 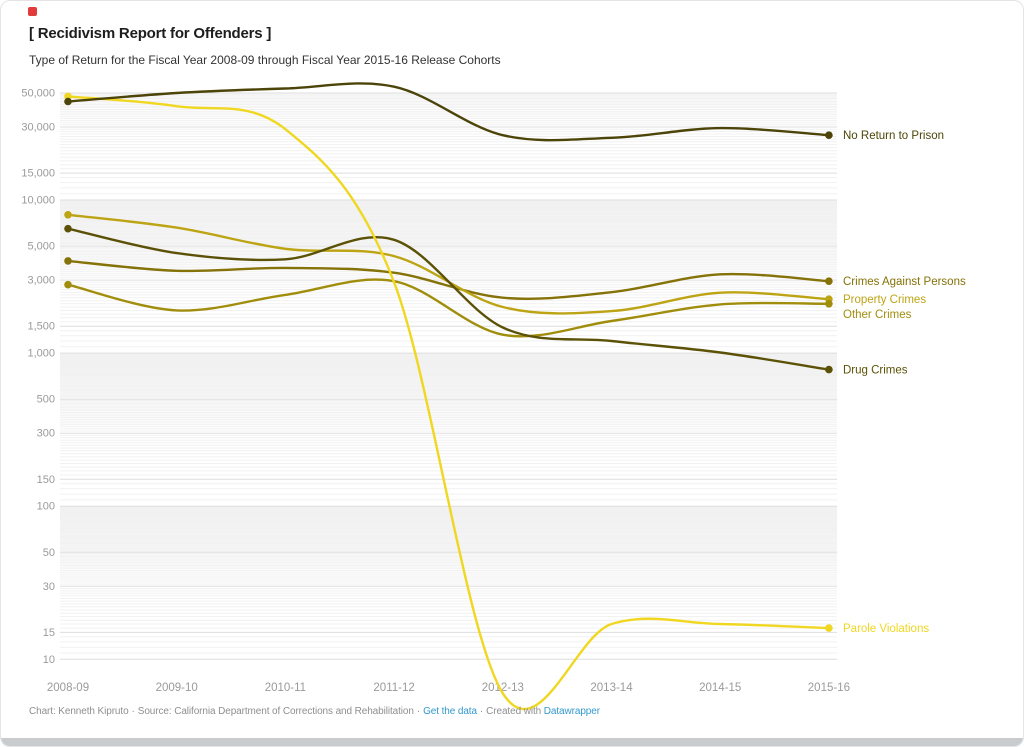 I want to click on footer-created-with: Created with, so click(x=514, y=711).